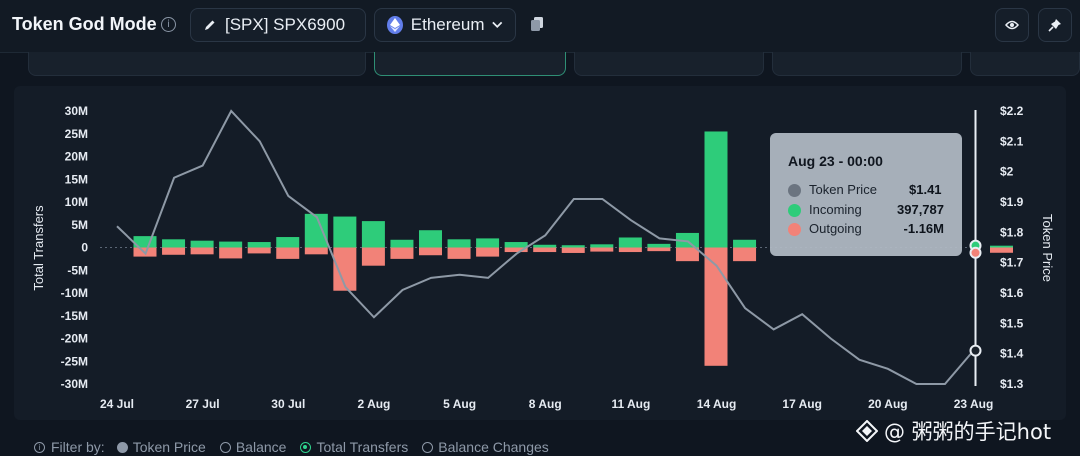 This screenshot has width=1080, height=456. Describe the element at coordinates (447, 24) in the screenshot. I see `chain-name: Ethereum` at that location.